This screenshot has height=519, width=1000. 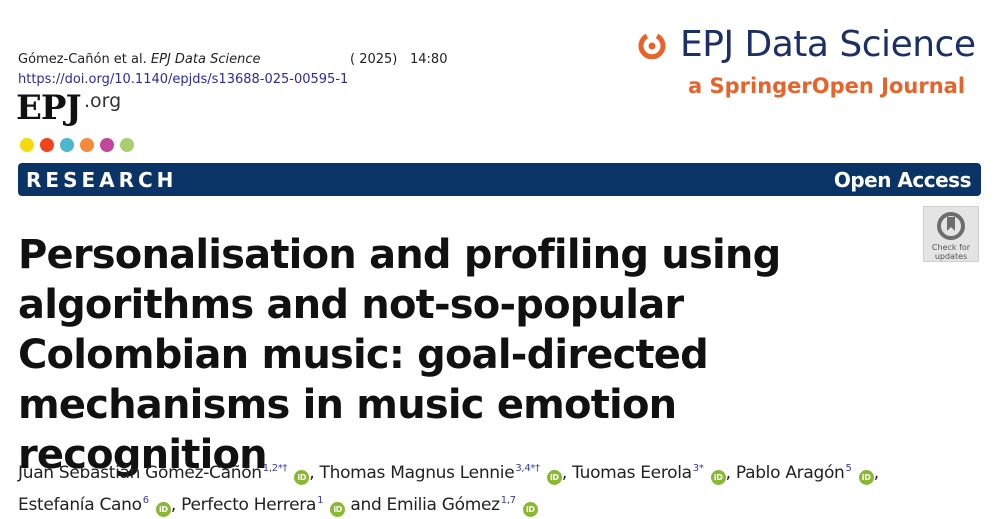 I want to click on dot-green, so click(x=127, y=145).